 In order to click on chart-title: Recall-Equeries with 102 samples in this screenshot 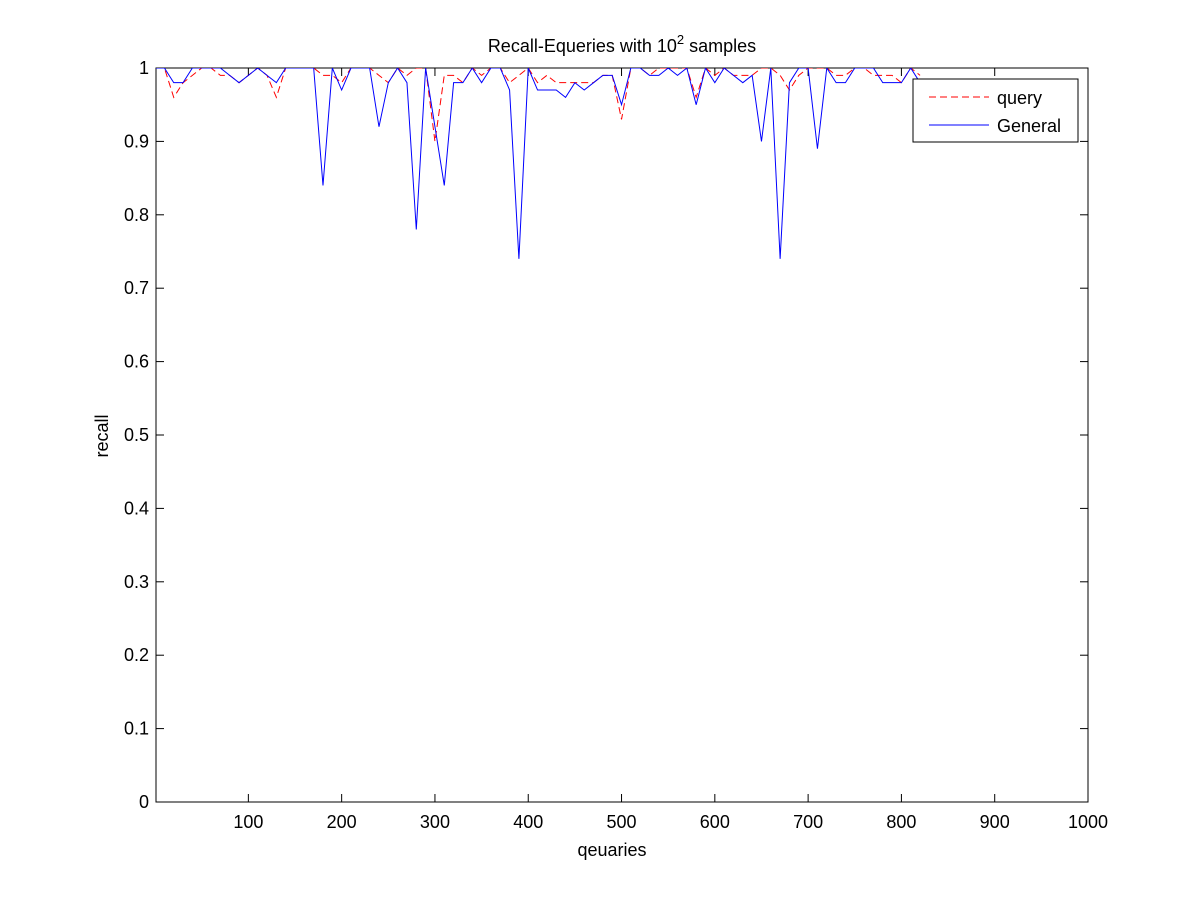, I will do `click(622, 44)`.